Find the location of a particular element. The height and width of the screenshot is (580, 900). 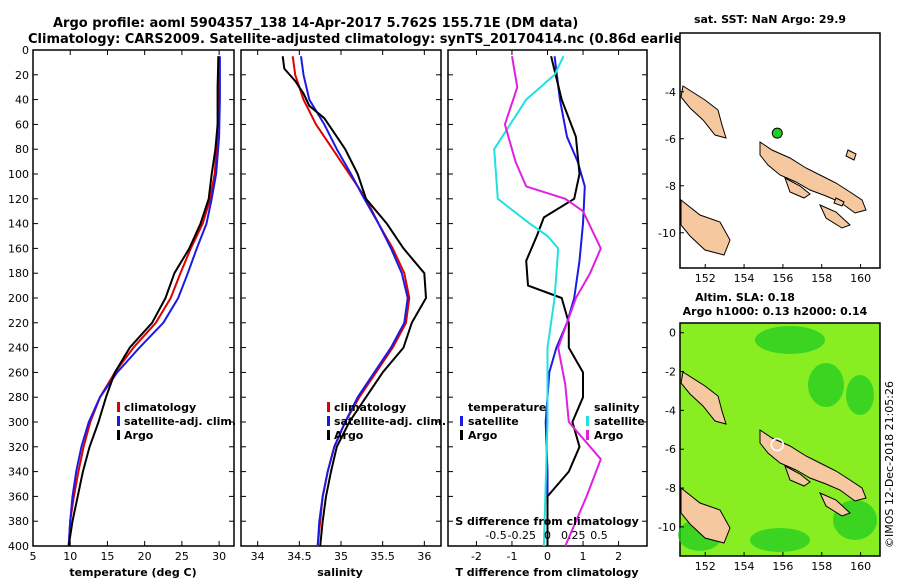

legend-label-s-argo: Argo is located at coordinates (609, 435).